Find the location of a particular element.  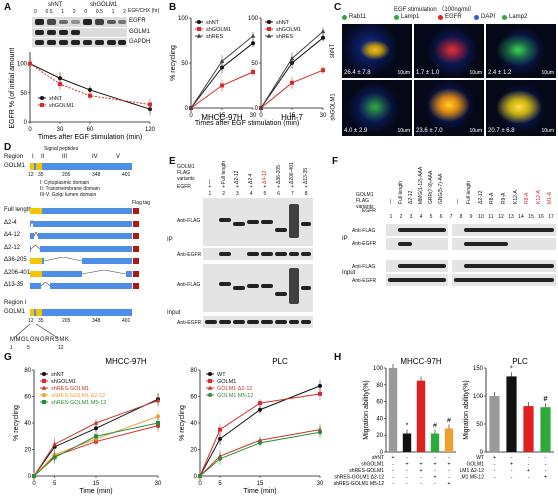

blot-row-label: GAPDH is located at coordinates (140, 42).